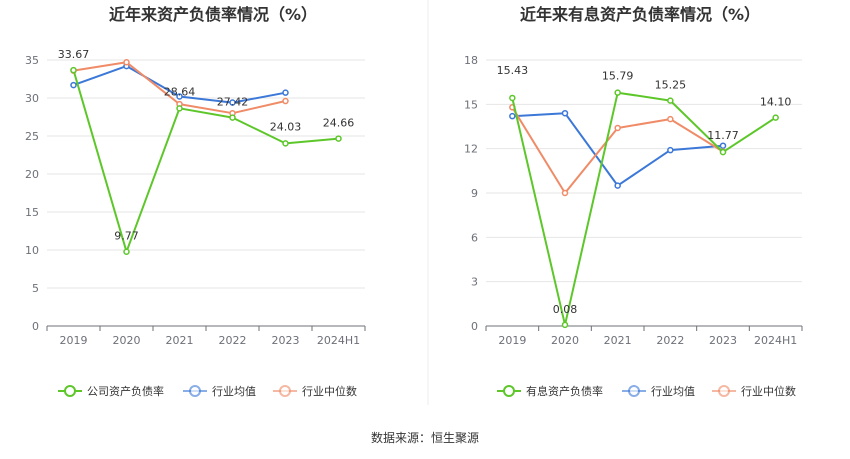 The width and height of the screenshot is (850, 459). I want to click on data-label: 9.77, so click(126, 236).